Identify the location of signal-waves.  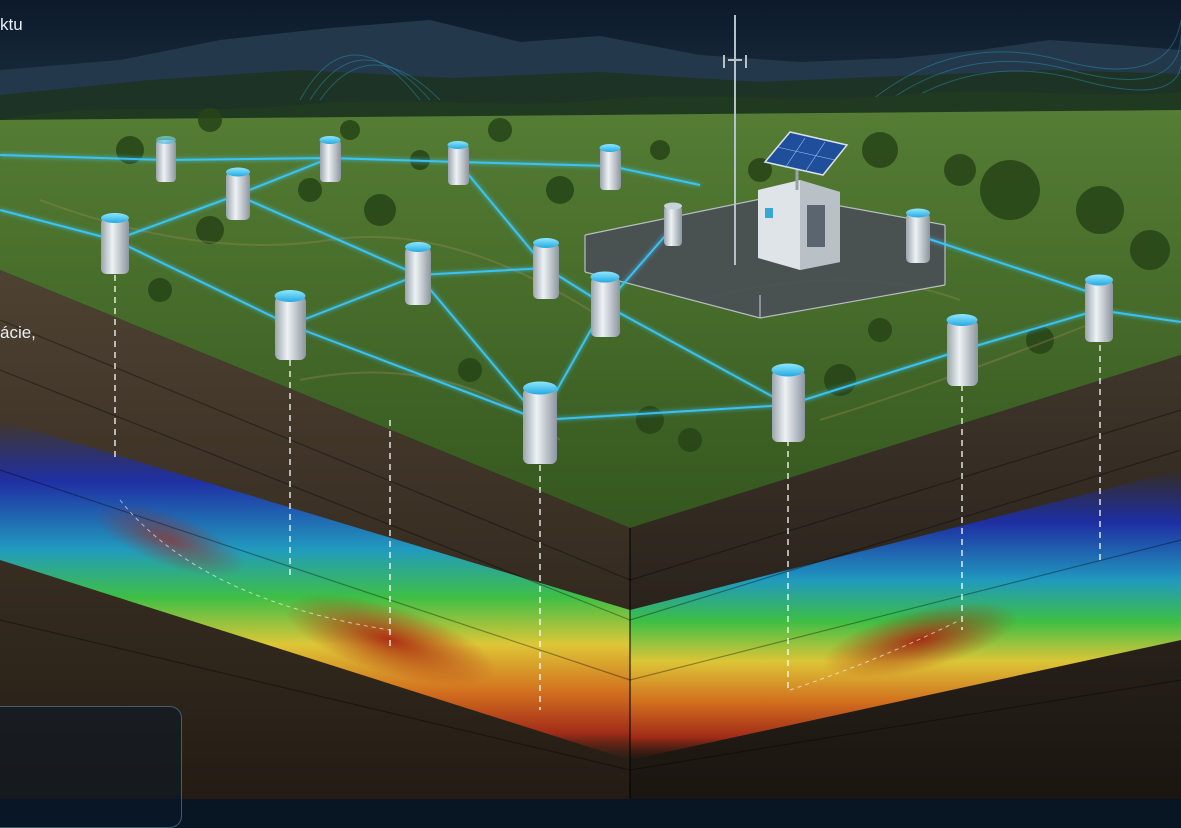
(740, 70).